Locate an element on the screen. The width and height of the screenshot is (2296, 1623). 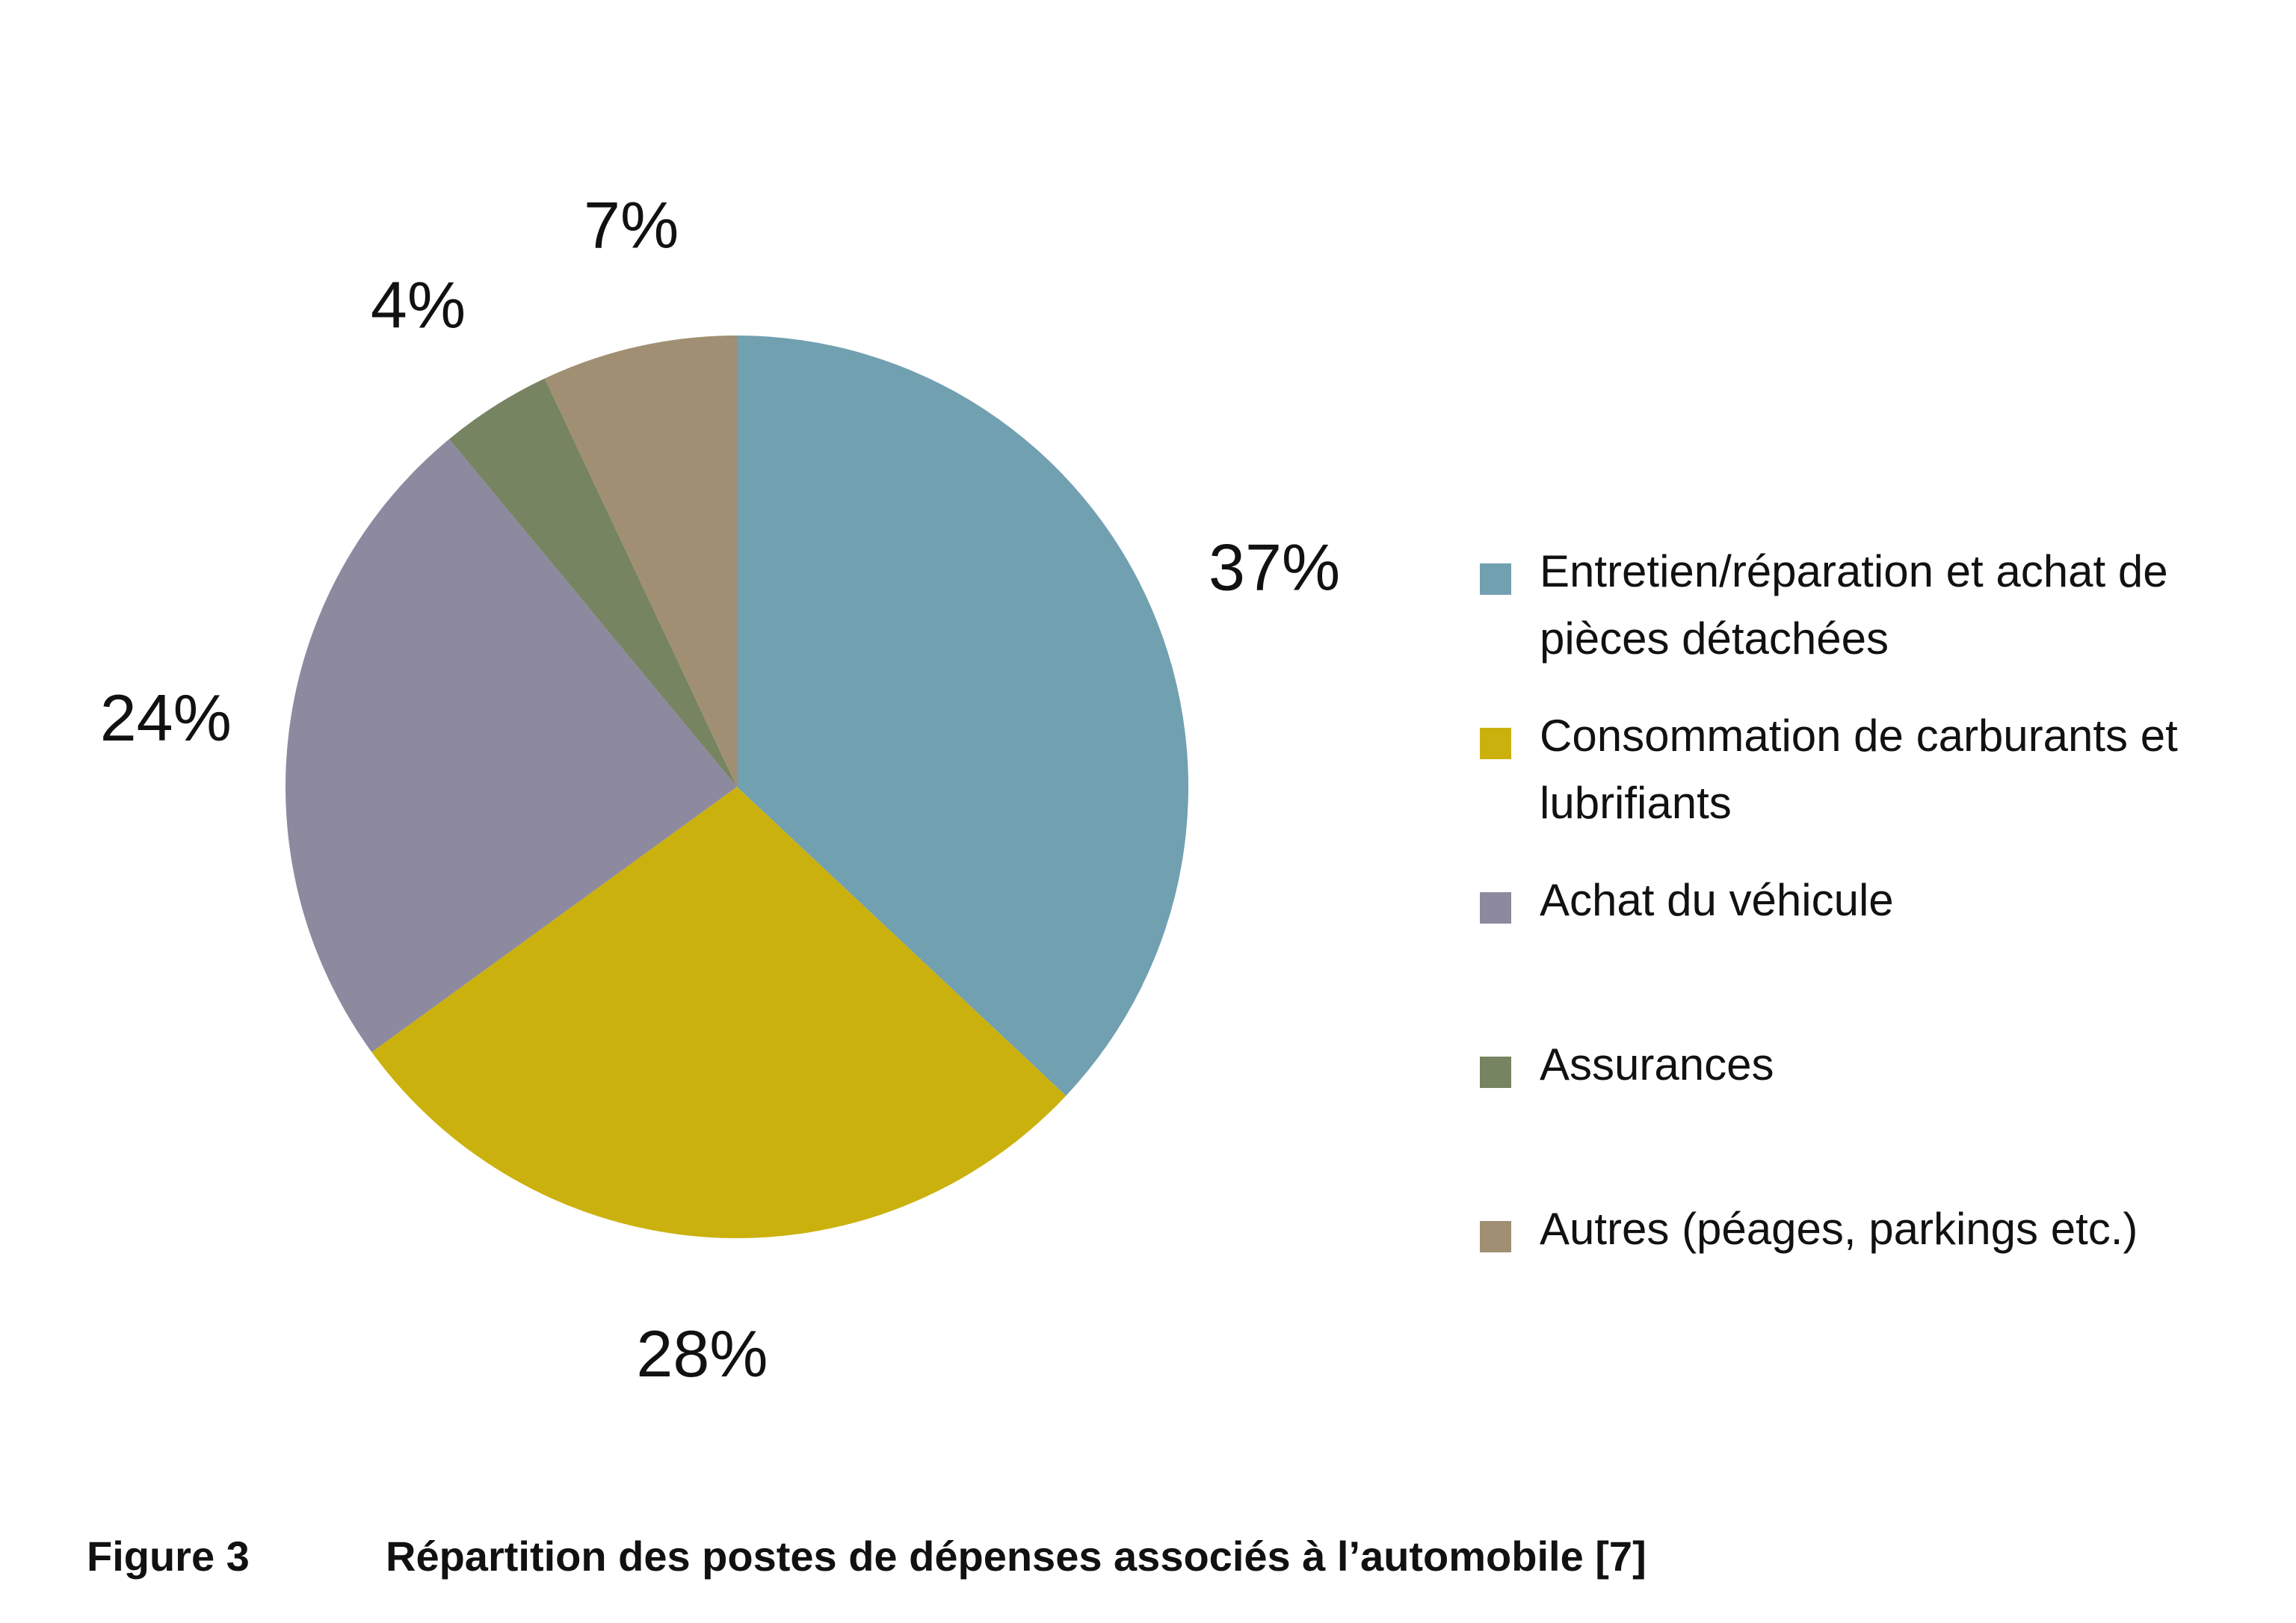
legend-swatch-assurances is located at coordinates (1496, 1072).